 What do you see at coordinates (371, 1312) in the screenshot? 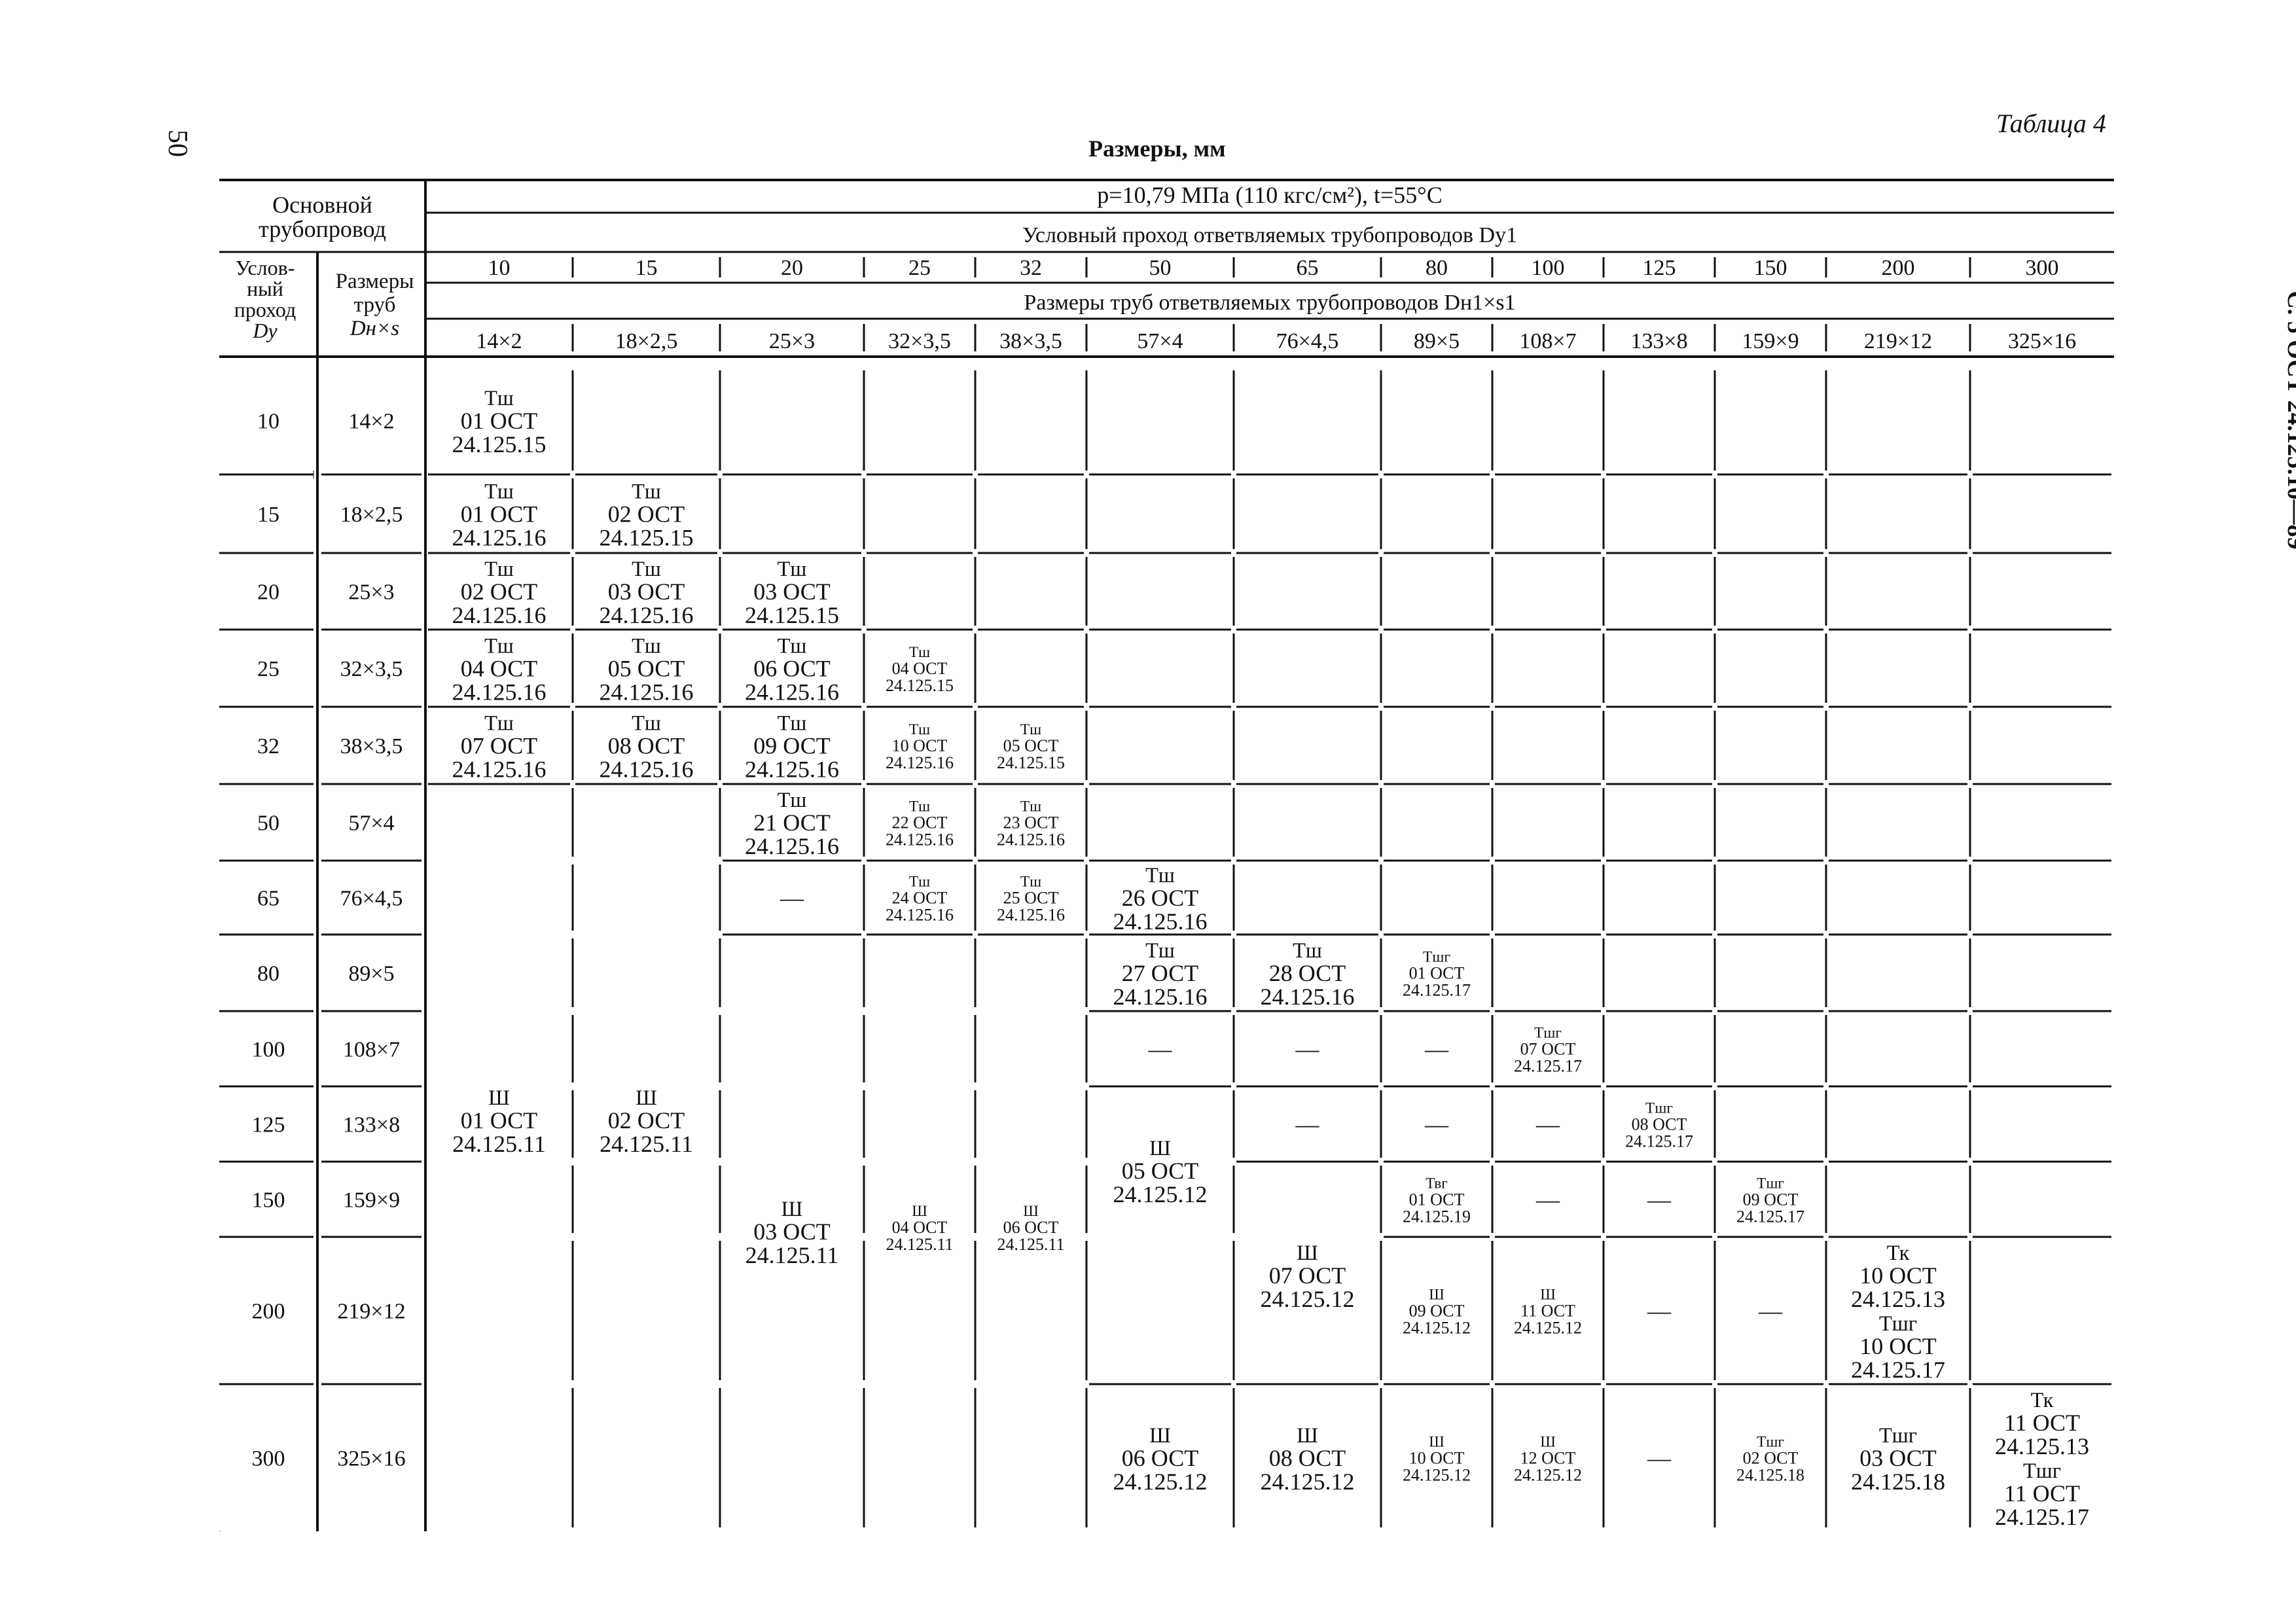
I see `row-size: 219×12` at bounding box center [371, 1312].